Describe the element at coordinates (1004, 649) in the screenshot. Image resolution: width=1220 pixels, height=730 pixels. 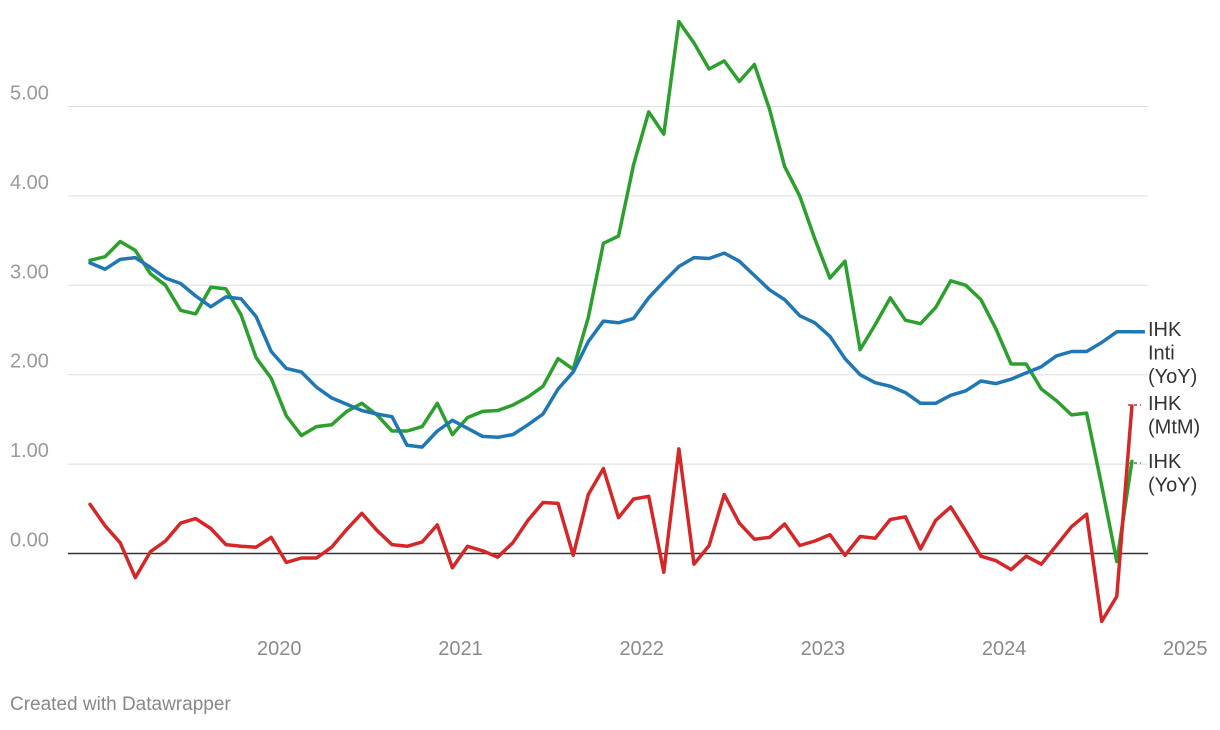
I see `x-tick-label: 2024` at that location.